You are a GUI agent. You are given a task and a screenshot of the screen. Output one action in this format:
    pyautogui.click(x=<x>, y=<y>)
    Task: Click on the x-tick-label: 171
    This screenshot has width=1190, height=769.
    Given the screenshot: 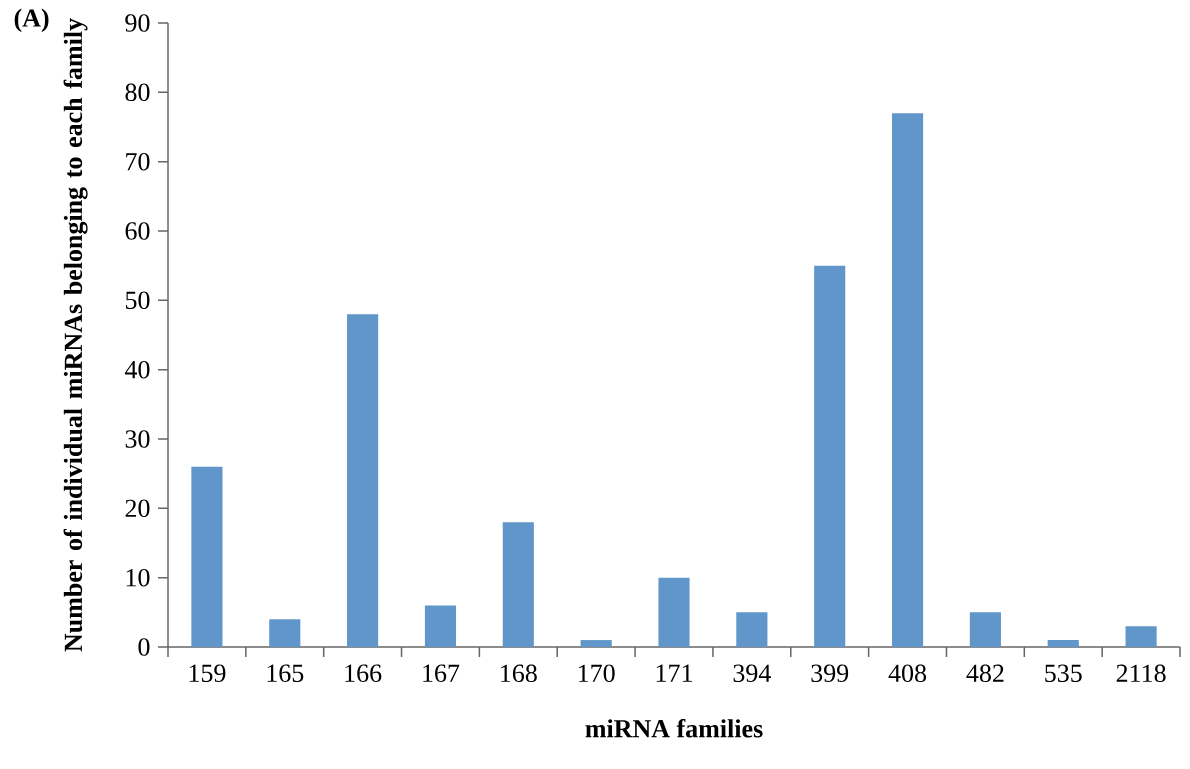 What is the action you would take?
    pyautogui.click(x=674, y=673)
    